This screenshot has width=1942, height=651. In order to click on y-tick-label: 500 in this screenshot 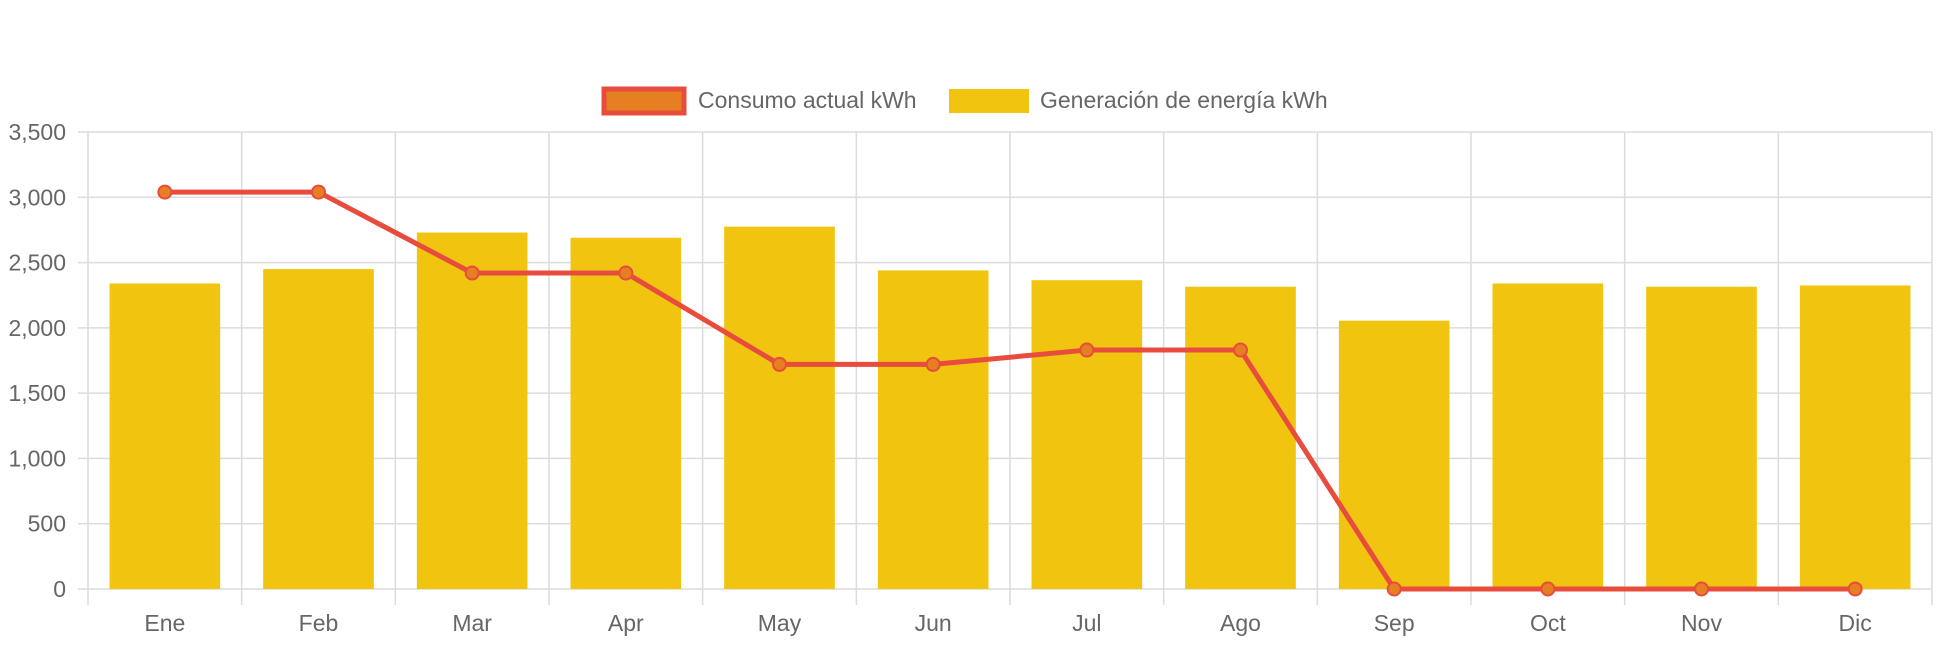, I will do `click(47, 524)`.